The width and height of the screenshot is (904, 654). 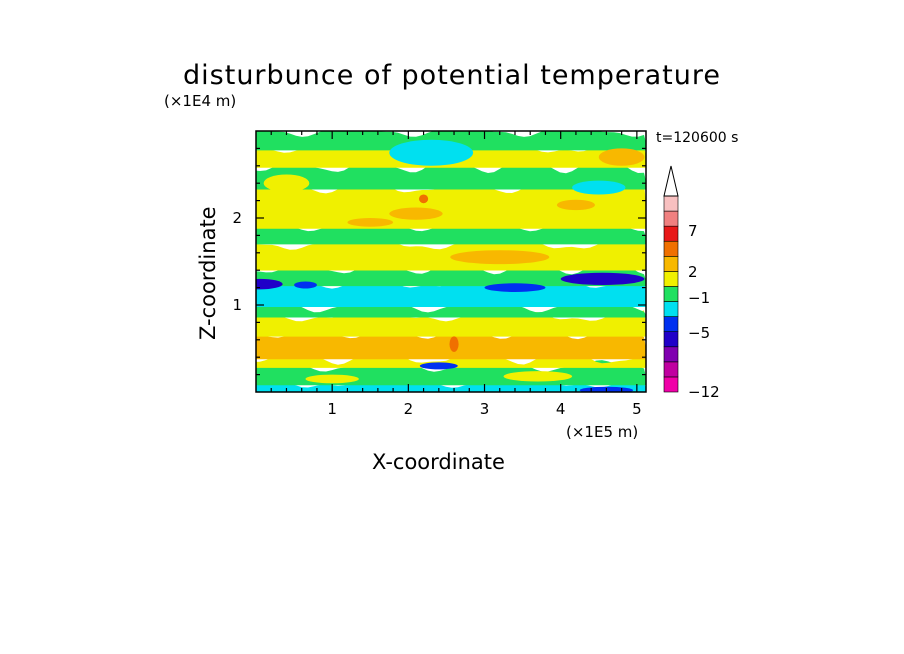 What do you see at coordinates (602, 432) in the screenshot?
I see `x-axis-unit: (×1E5 m)` at bounding box center [602, 432].